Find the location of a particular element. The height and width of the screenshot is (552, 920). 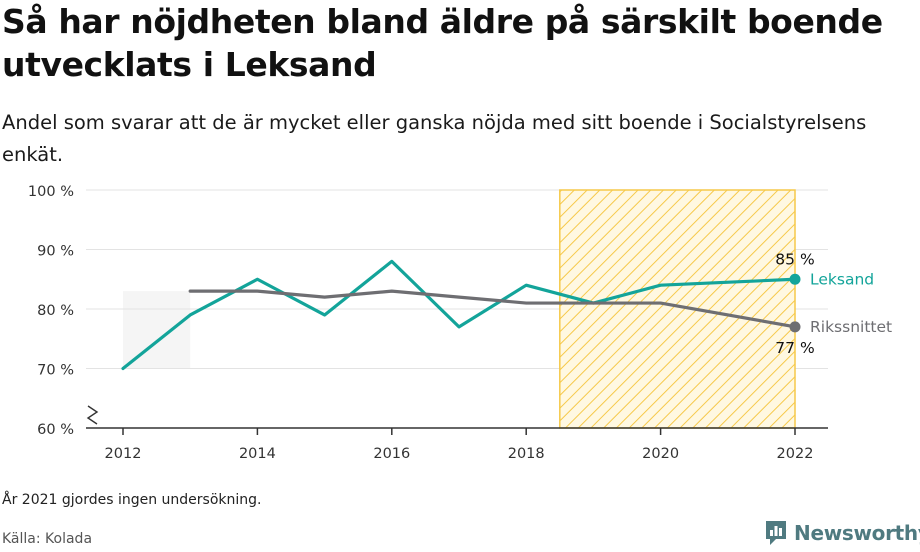

y-tick-label: 100 % is located at coordinates (51, 192).